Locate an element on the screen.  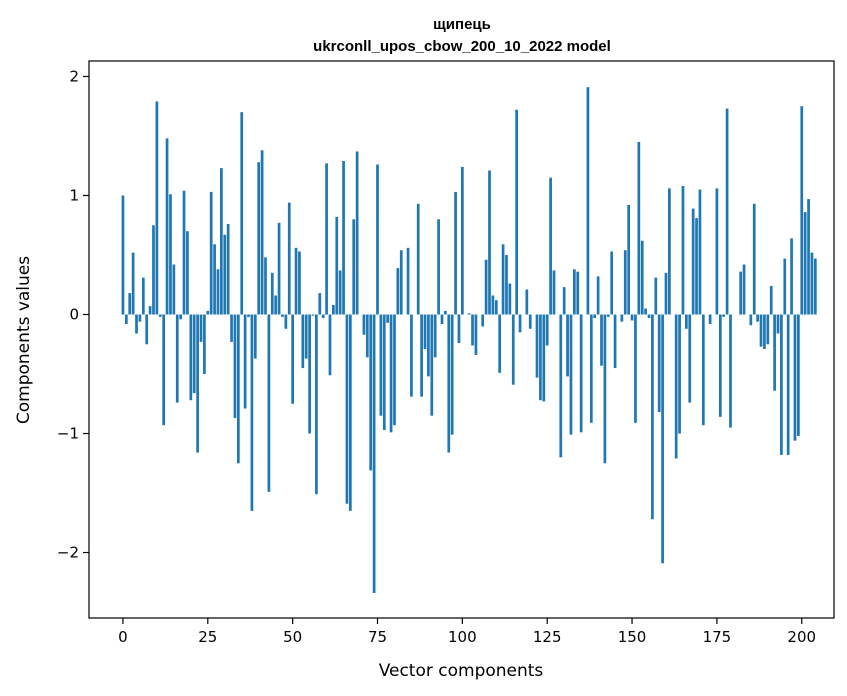
x-axis-label: Vector components is located at coordinates (461, 671).